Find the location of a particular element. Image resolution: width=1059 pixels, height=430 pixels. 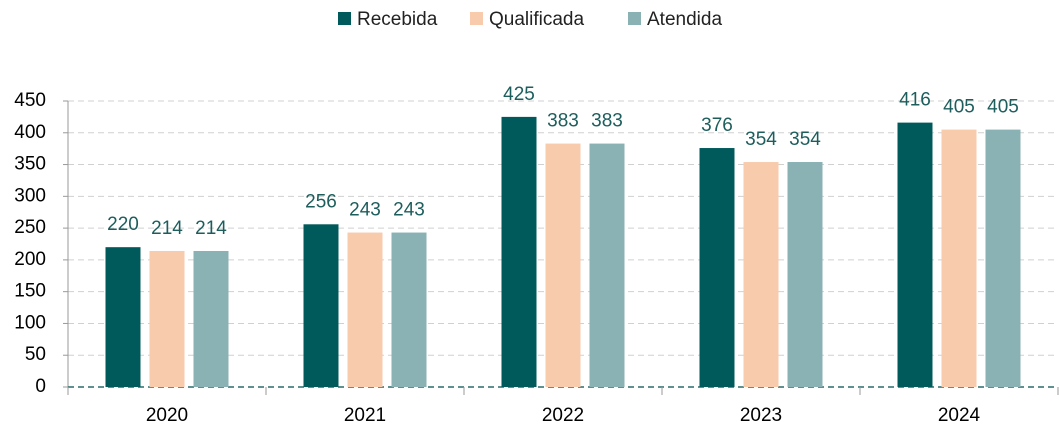

y-tick-label: 400 is located at coordinates (30, 132).